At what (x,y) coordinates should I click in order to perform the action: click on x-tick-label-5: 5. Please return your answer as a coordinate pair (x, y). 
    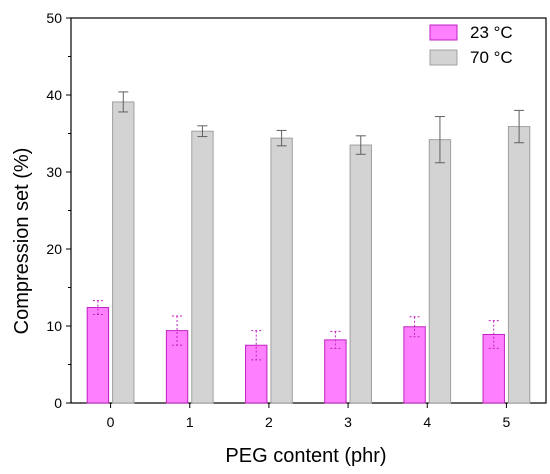
    Looking at the image, I should click on (507, 422).